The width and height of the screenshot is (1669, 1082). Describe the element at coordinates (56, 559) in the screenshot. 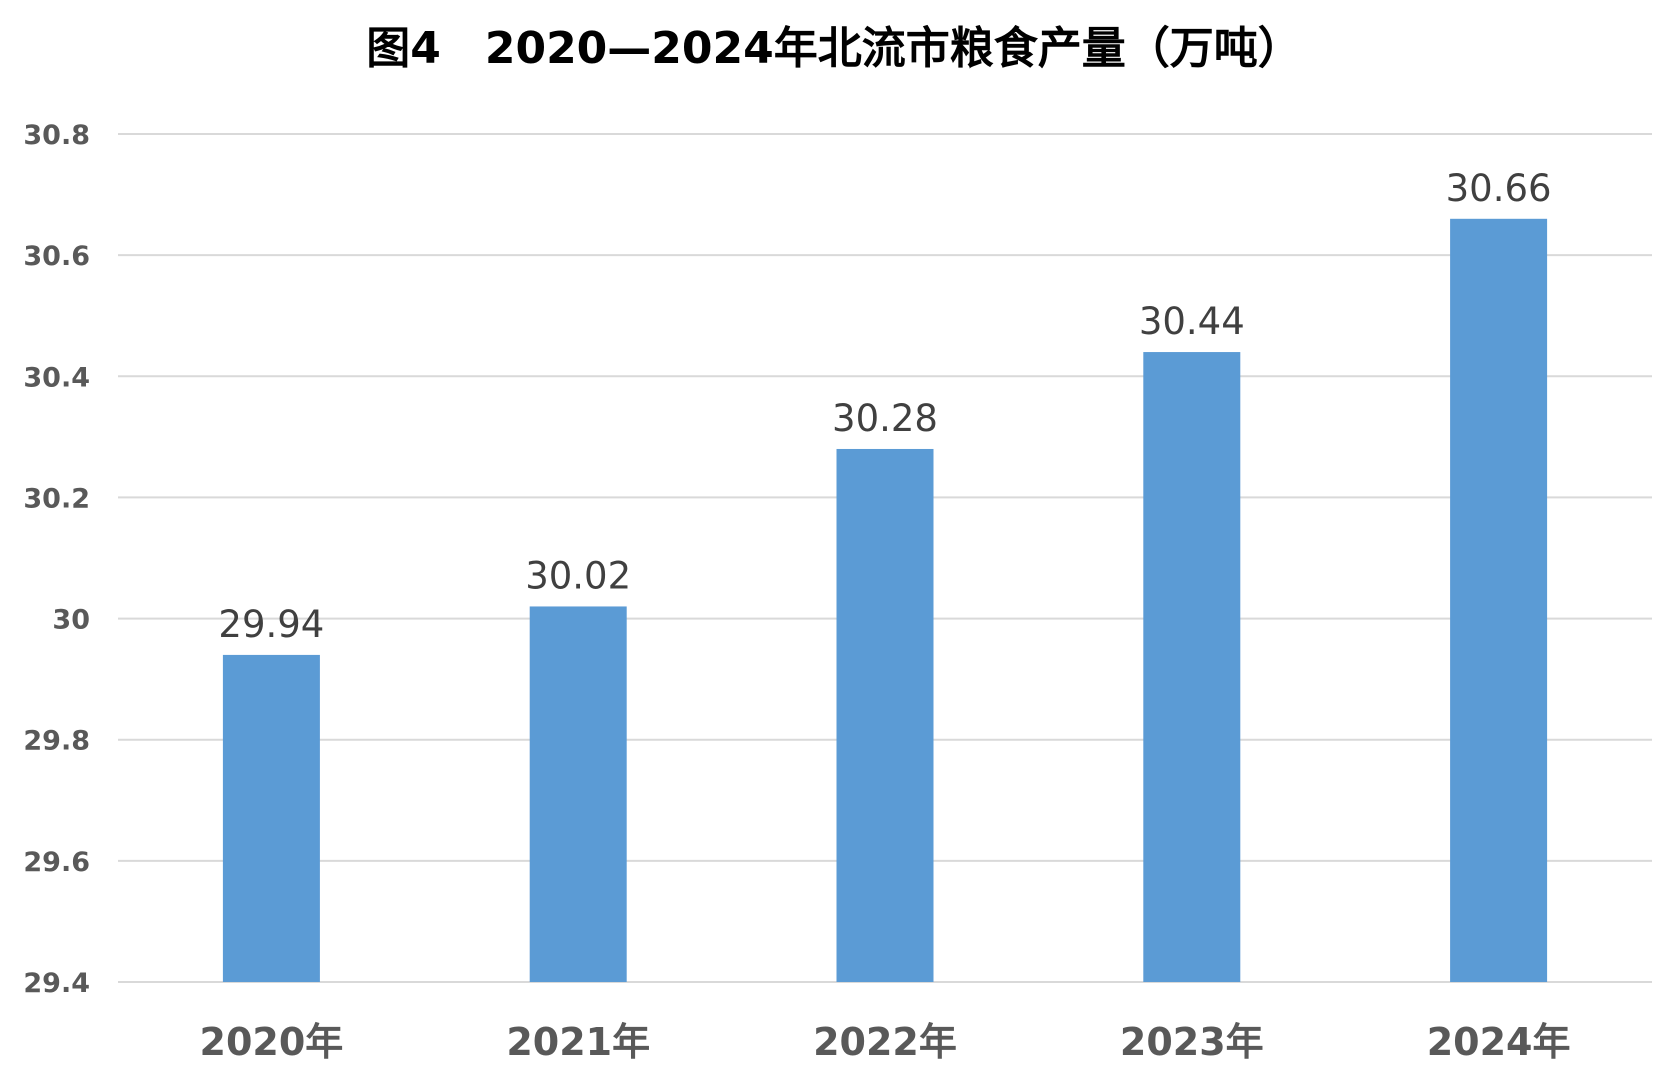

I see `y-axis-ticks: 29.4 29.6 29.8 30 30.2 30.4 30.6 30.8` at that location.